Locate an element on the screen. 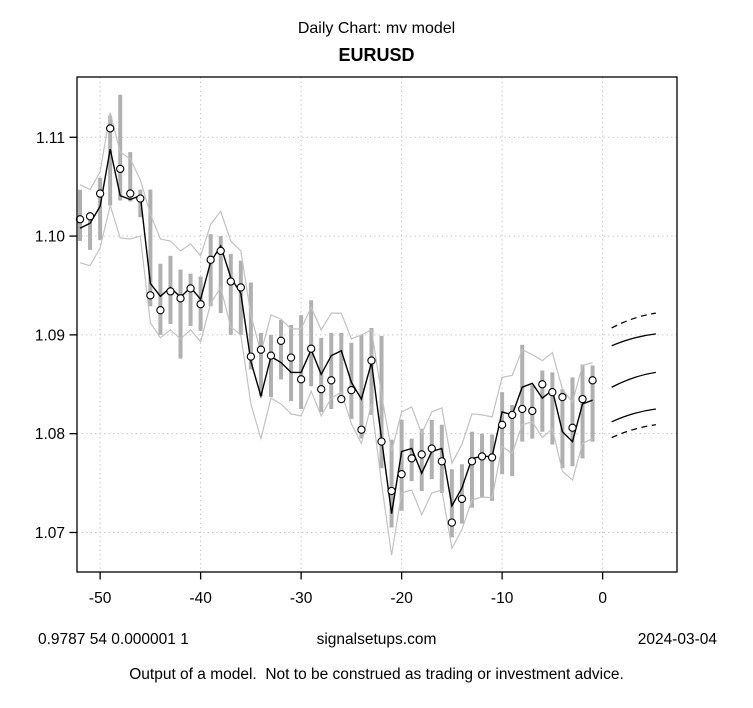 This screenshot has height=708, width=753. forecast-center is located at coordinates (633, 379).